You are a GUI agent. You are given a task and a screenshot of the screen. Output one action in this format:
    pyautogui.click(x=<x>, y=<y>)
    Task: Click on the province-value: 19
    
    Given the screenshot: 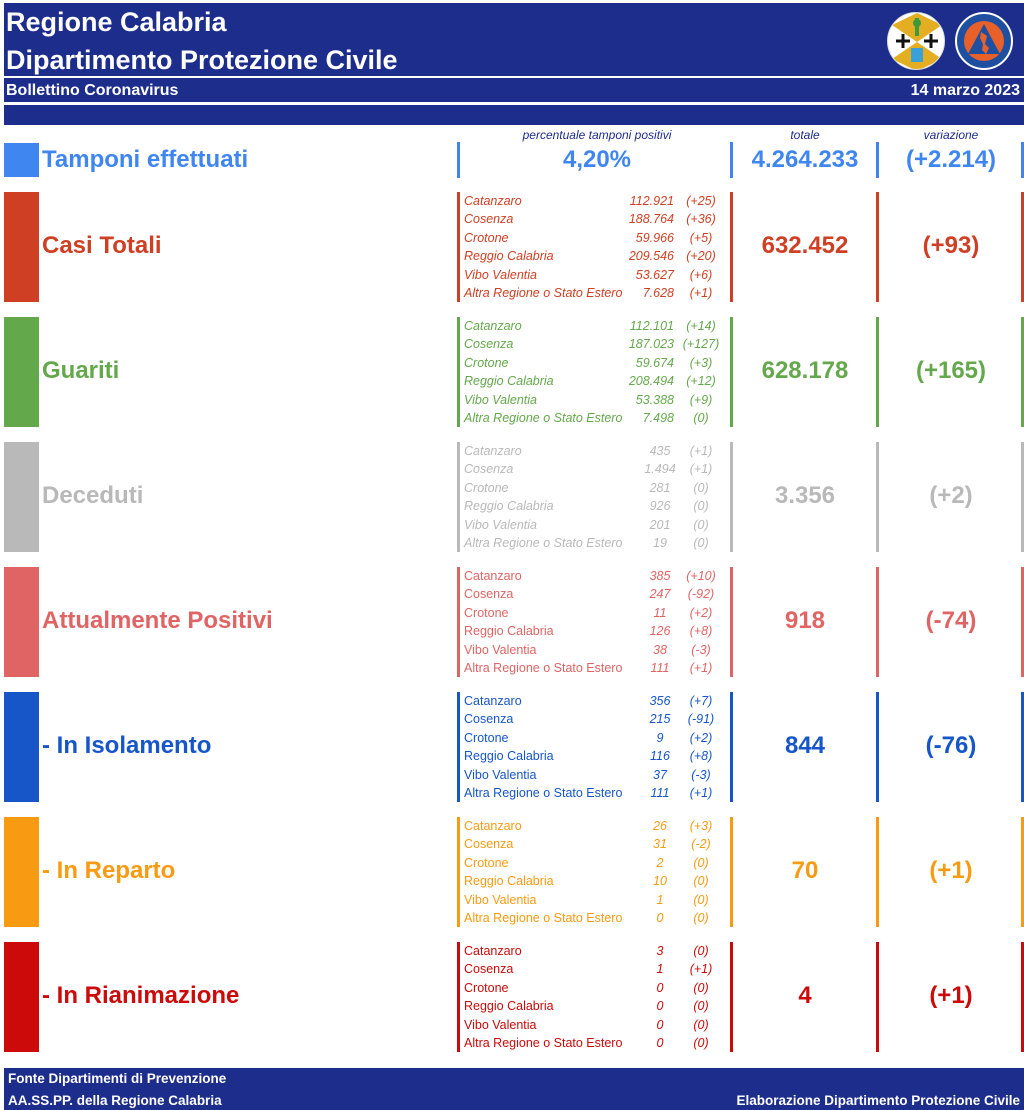 What is the action you would take?
    pyautogui.click(x=660, y=543)
    